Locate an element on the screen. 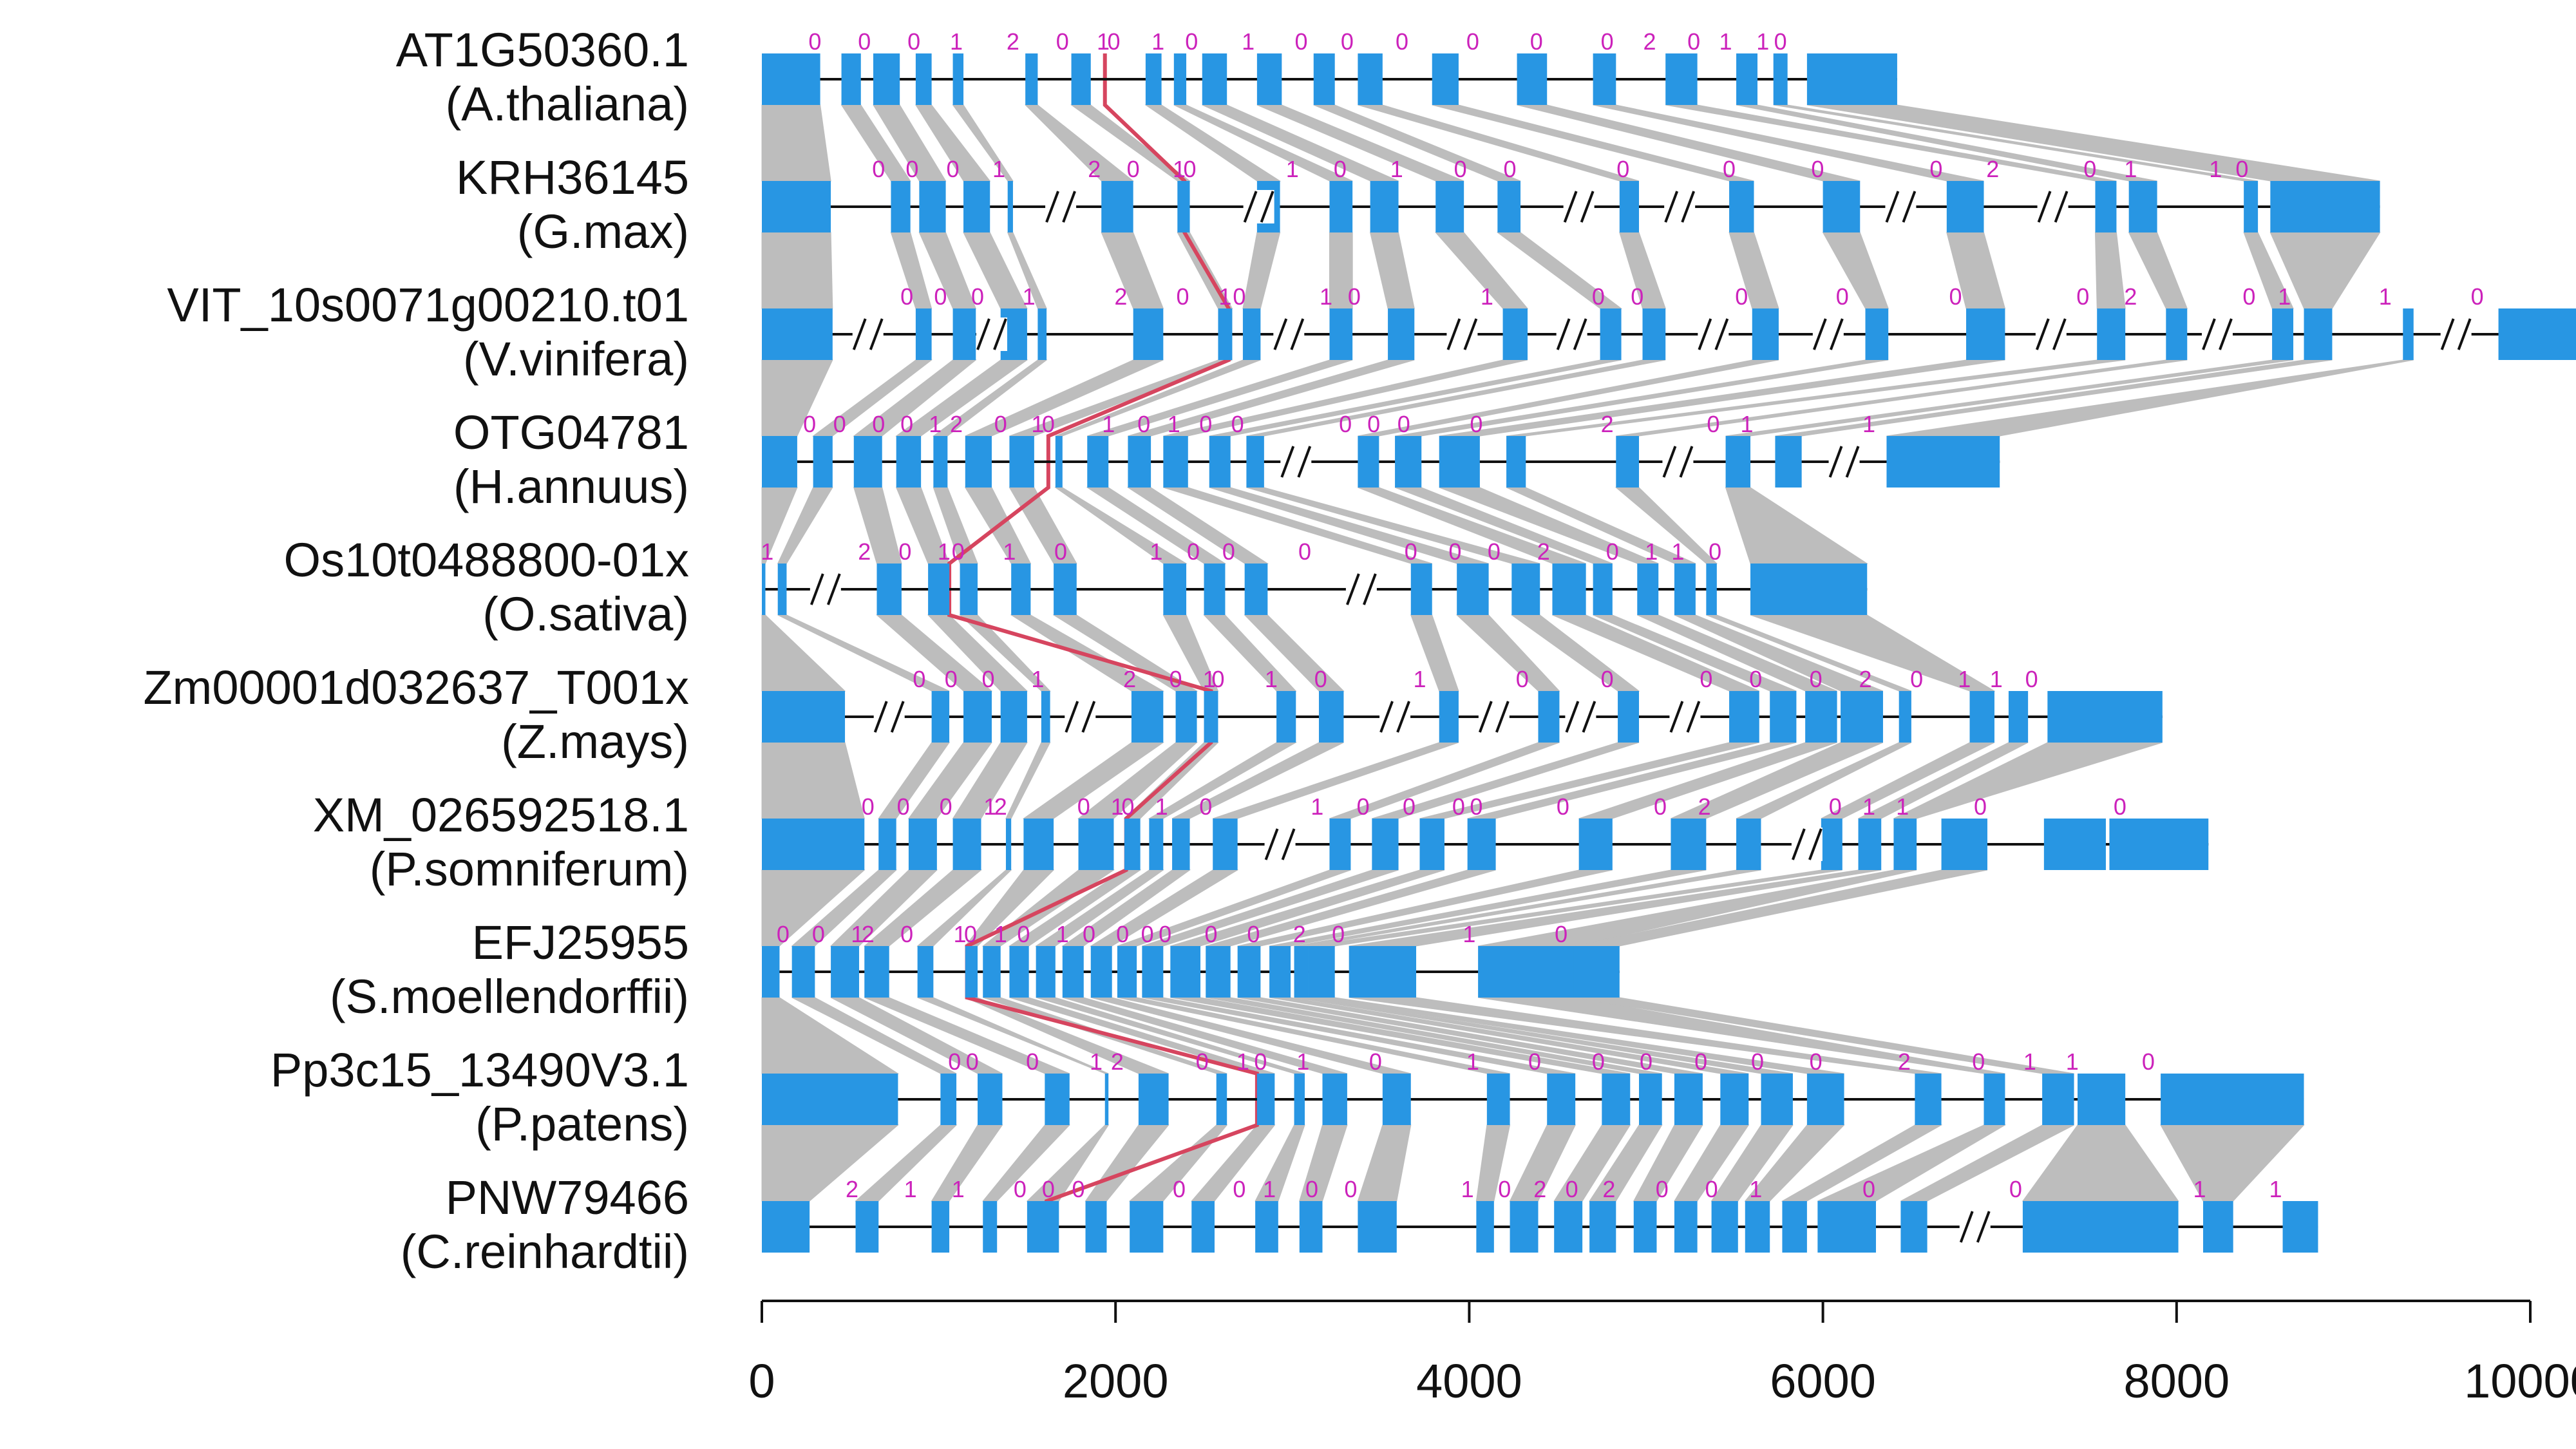 The width and height of the screenshot is (2576, 1449). x-axis-tick-label: 6000 is located at coordinates (1823, 1381).